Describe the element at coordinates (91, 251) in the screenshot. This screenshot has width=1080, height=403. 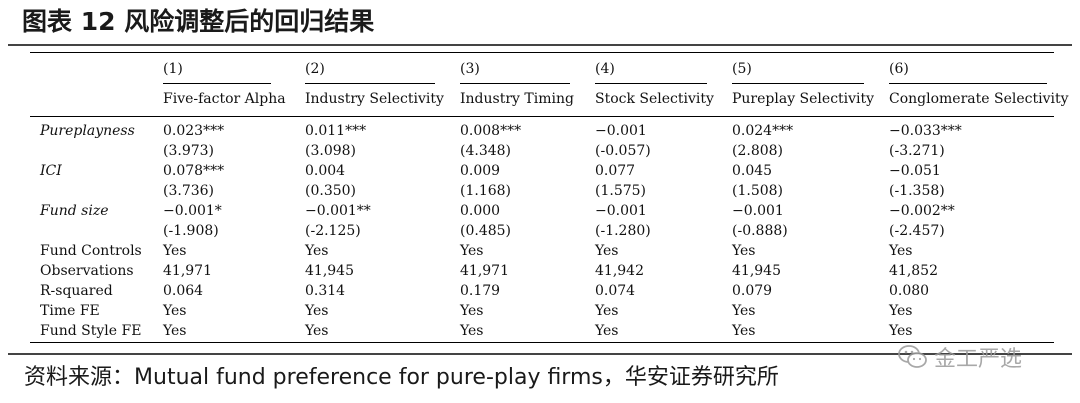
I see `row-label: Fund Controls` at that location.